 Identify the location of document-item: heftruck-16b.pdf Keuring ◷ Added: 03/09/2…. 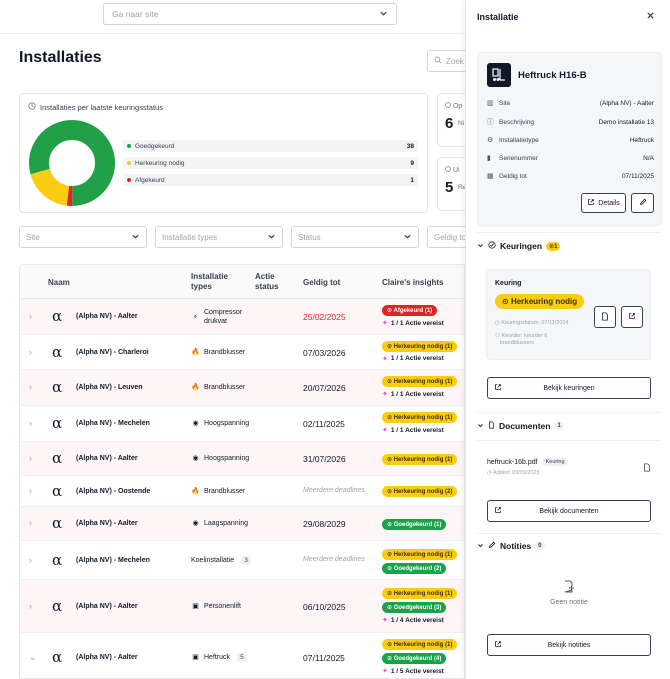
(569, 467).